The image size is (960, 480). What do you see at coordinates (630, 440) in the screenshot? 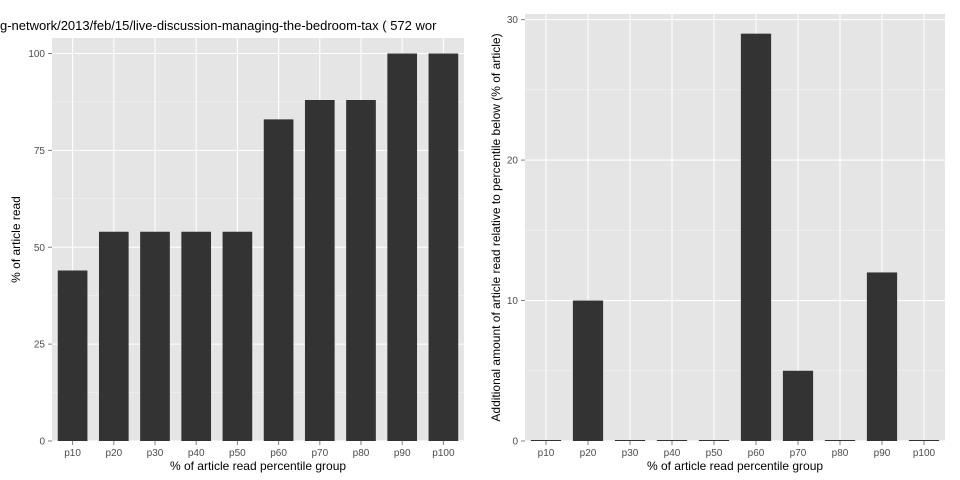
I see `right-bar-p30` at bounding box center [630, 440].